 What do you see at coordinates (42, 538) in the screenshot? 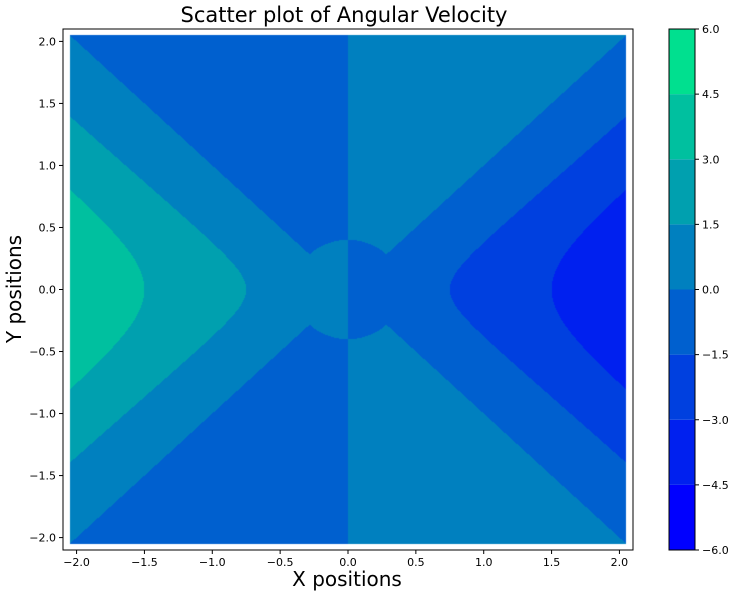
I see `y-tick-label: −2.0` at bounding box center [42, 538].